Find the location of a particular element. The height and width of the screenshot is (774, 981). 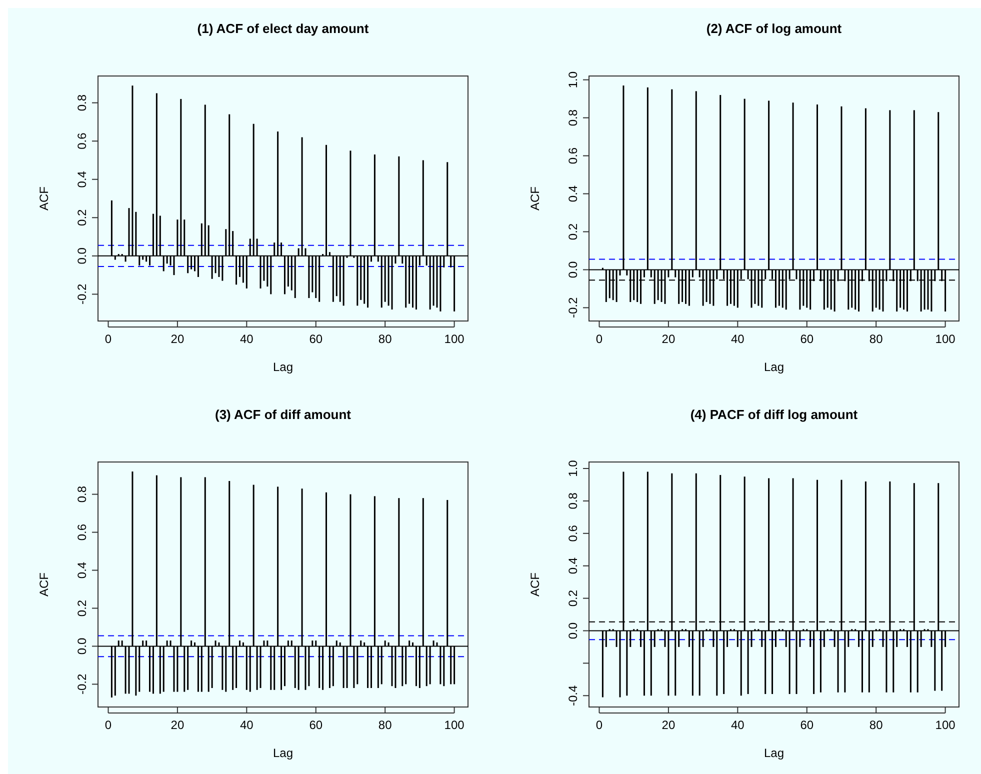

y-tick-label: -0.4 is located at coordinates (573, 695).